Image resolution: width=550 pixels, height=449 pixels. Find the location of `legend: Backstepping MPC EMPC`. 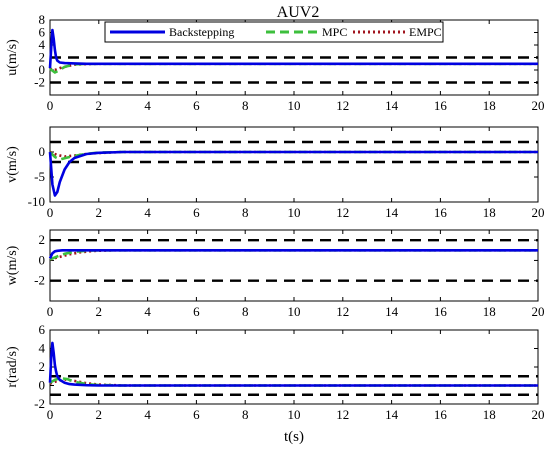

legend: Backstepping MPC EMPC is located at coordinates (274, 32).